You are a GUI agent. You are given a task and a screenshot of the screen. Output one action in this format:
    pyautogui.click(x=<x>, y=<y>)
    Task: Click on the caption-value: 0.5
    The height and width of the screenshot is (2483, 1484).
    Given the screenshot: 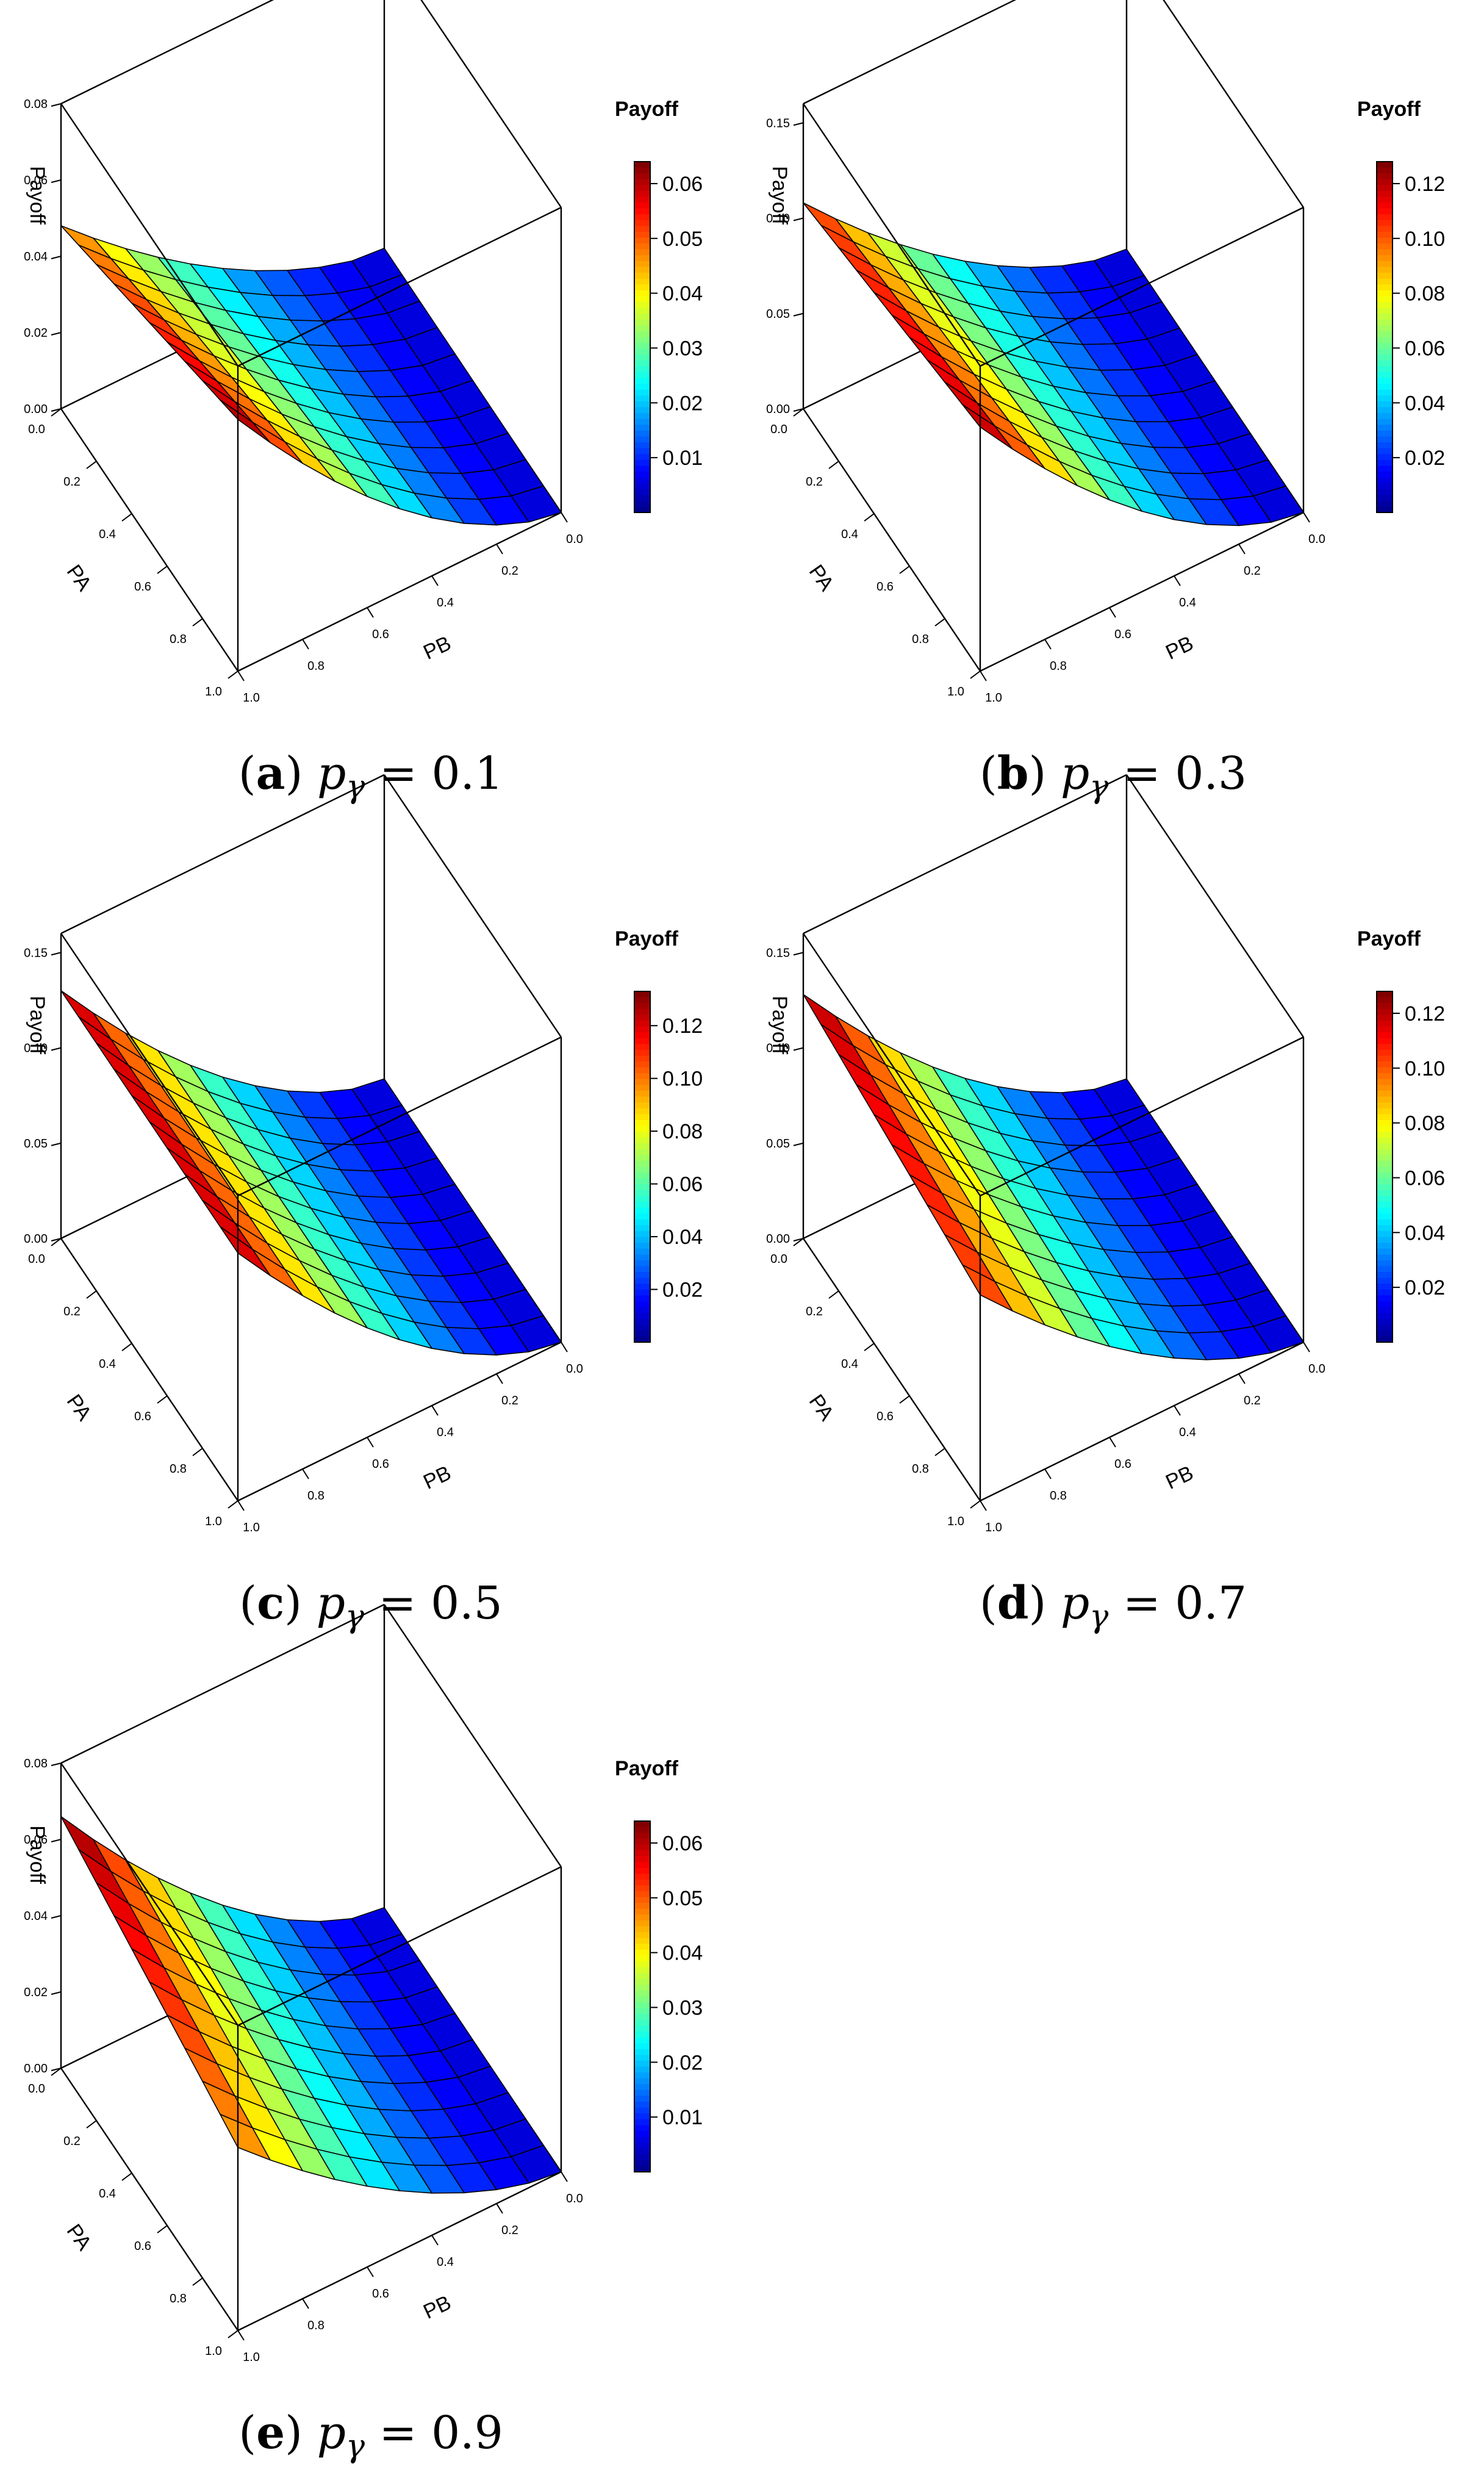 What is the action you would take?
    pyautogui.click(x=467, y=1603)
    